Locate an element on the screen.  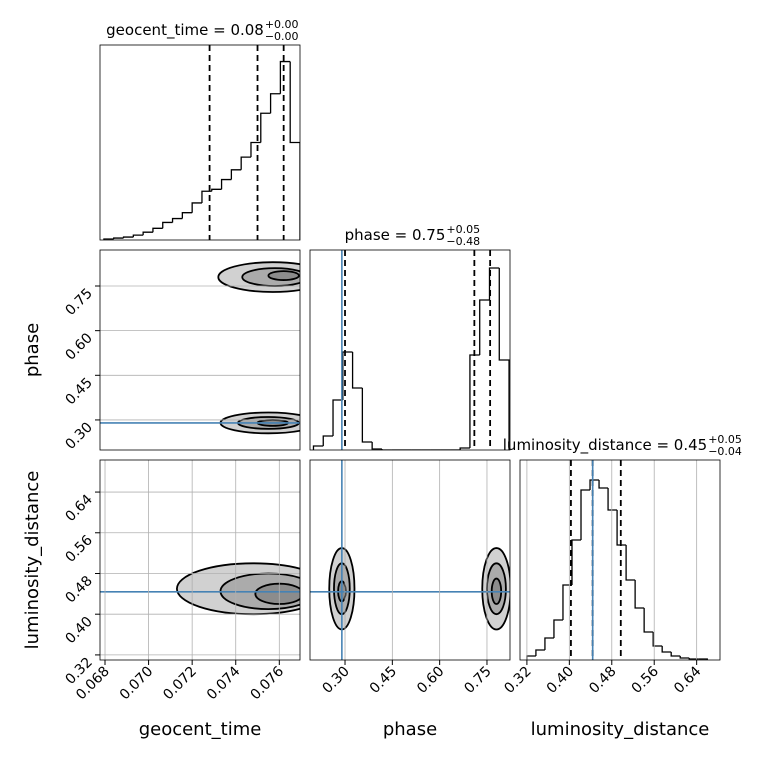
y-tick-label: 0.56 is located at coordinates (78, 548).